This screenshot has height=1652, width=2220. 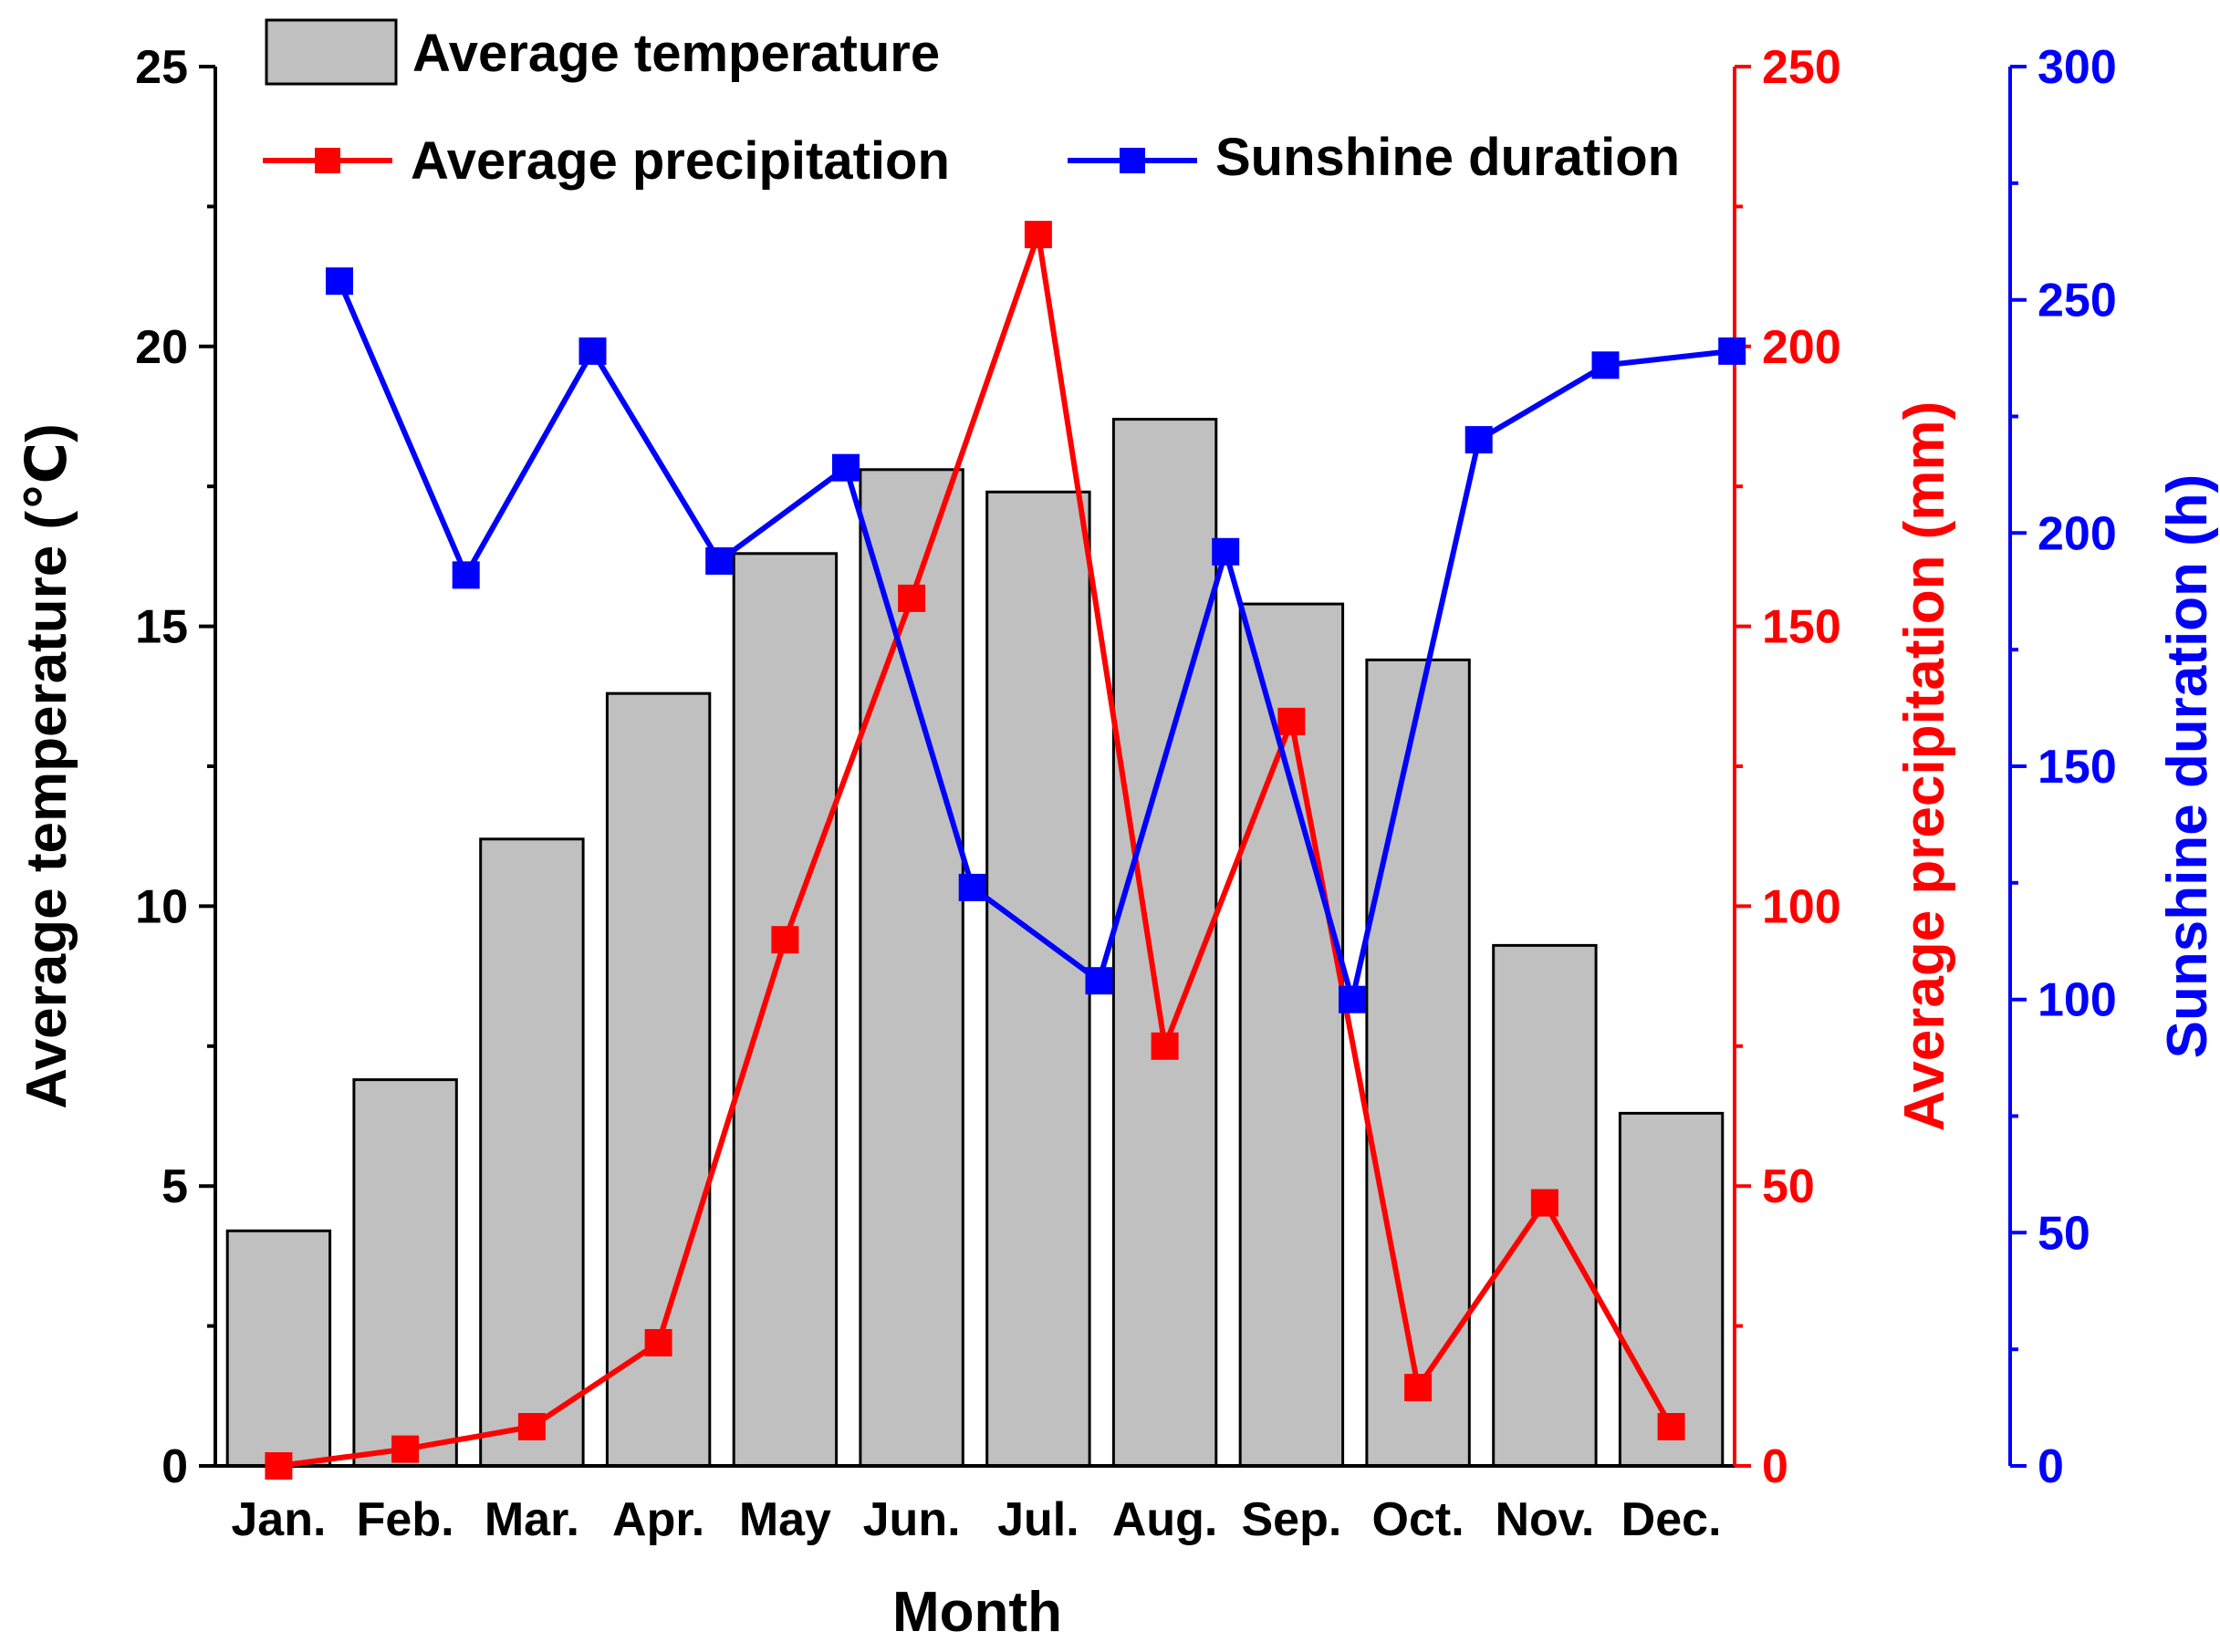 What do you see at coordinates (2077, 534) in the screenshot?
I see `y-right2-tick-label: 200` at bounding box center [2077, 534].